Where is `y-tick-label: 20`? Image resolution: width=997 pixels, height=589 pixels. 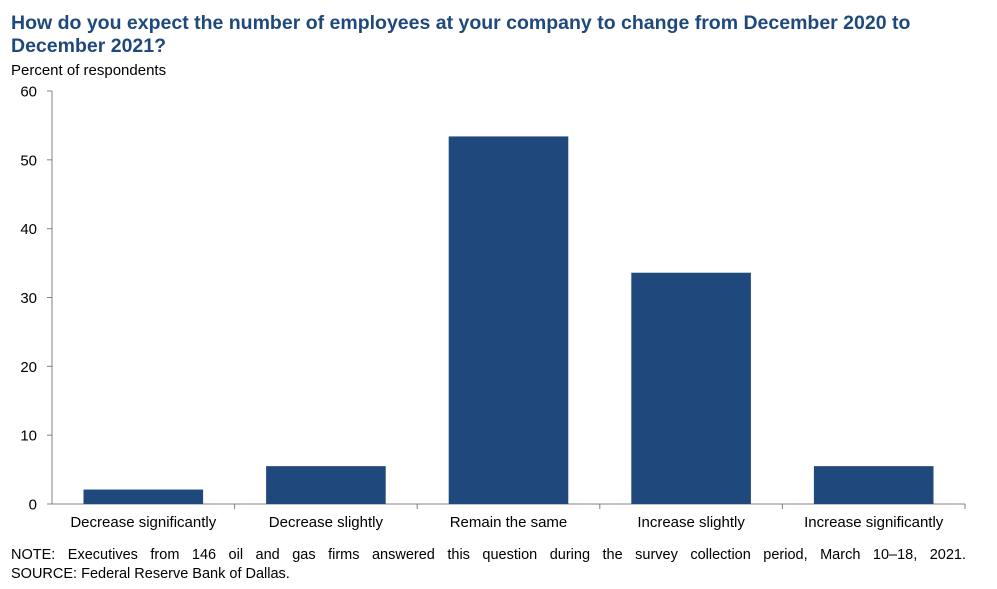 y-tick-label: 20 is located at coordinates (28, 367).